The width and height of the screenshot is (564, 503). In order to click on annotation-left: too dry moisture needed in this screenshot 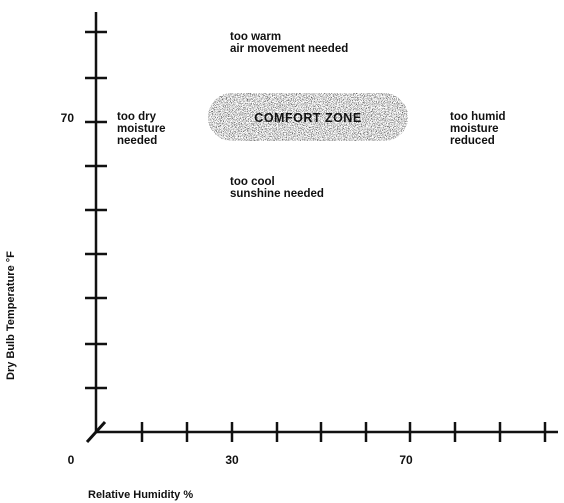, I will do `click(141, 129)`.